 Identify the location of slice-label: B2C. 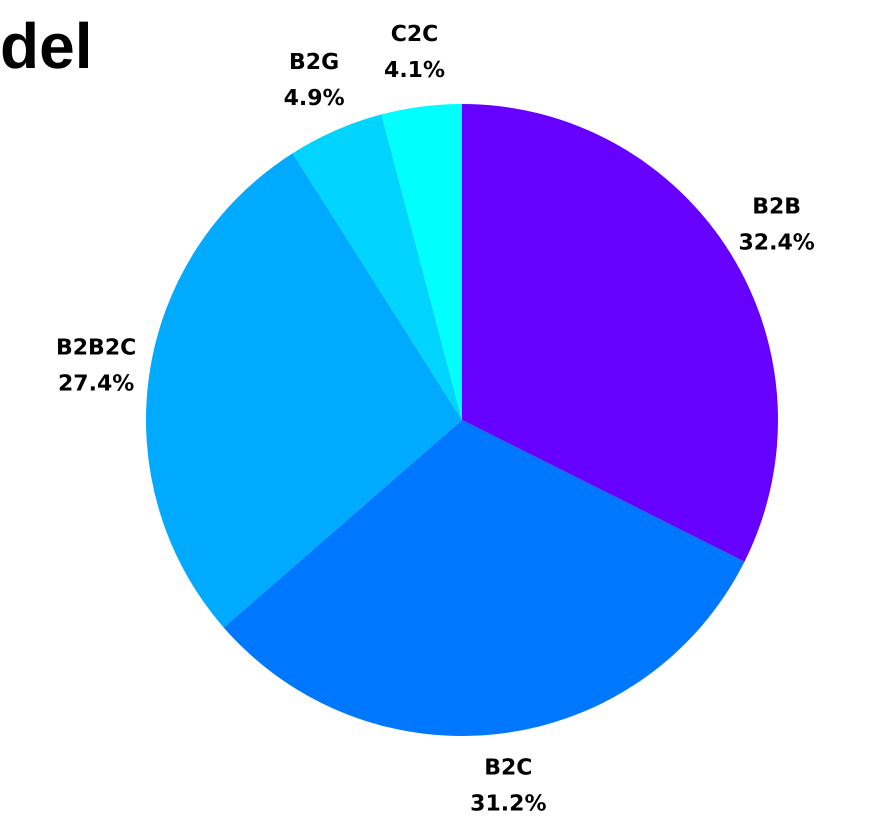
(508, 768).